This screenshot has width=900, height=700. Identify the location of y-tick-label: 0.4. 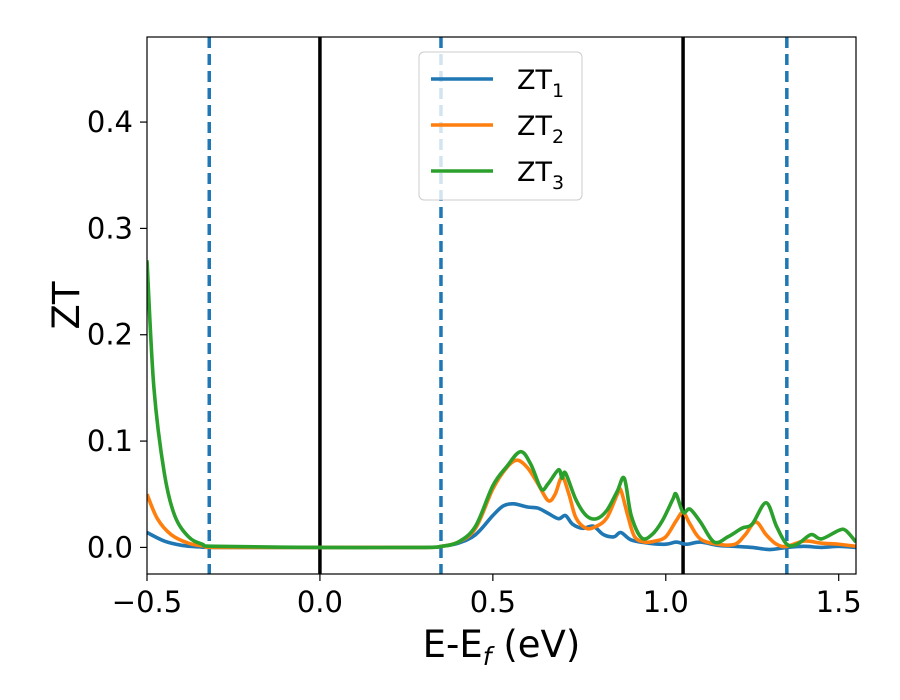
(110, 122).